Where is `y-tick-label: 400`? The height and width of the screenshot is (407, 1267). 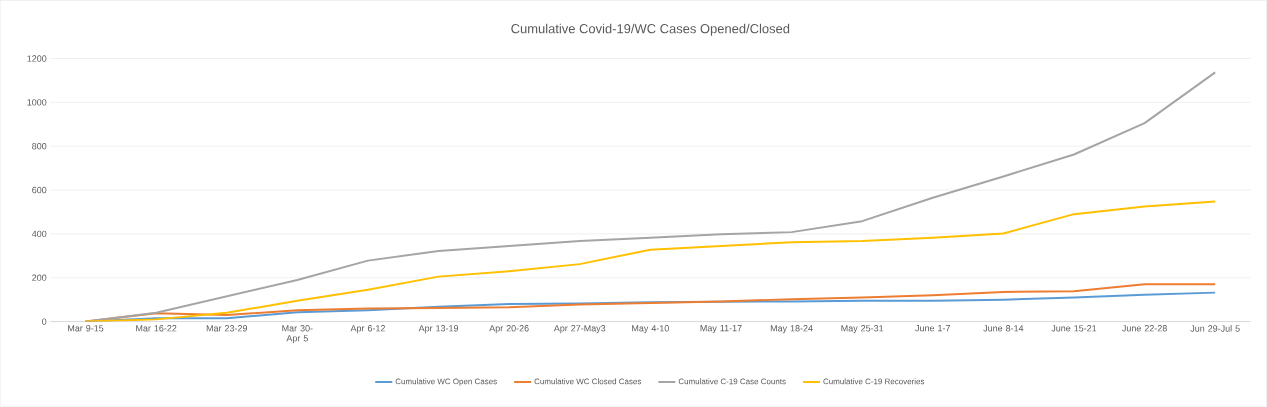 y-tick-label: 400 is located at coordinates (39, 234).